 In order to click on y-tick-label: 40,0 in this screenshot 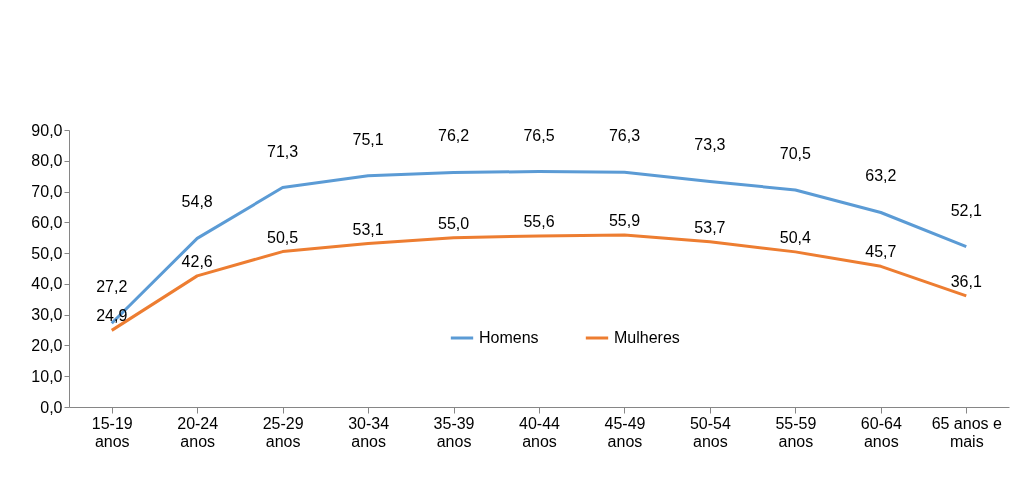, I will do `click(47, 284)`.